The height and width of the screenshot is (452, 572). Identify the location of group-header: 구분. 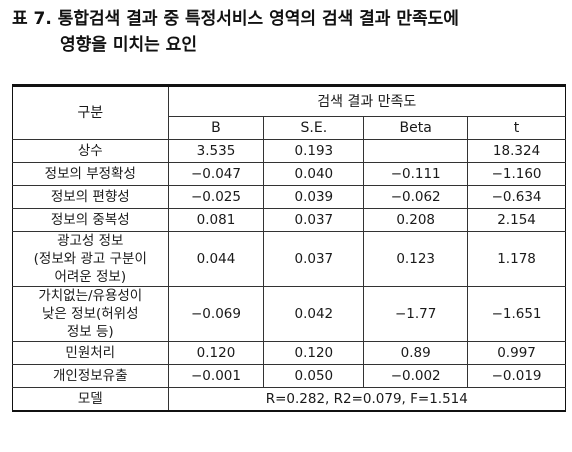
(90, 112).